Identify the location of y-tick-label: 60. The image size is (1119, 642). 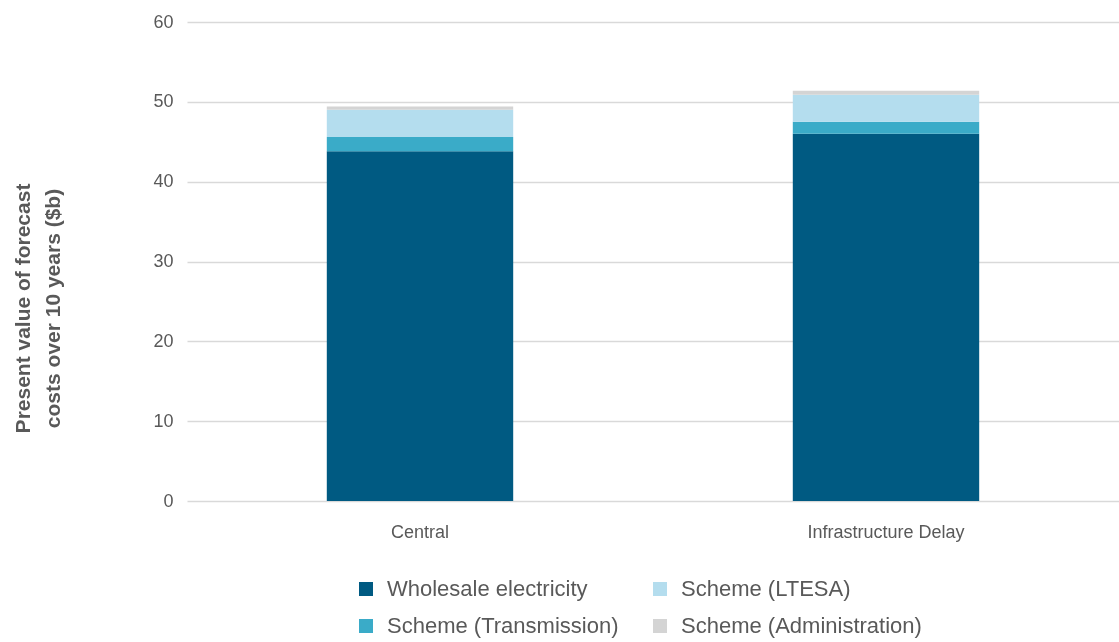
(163, 21).